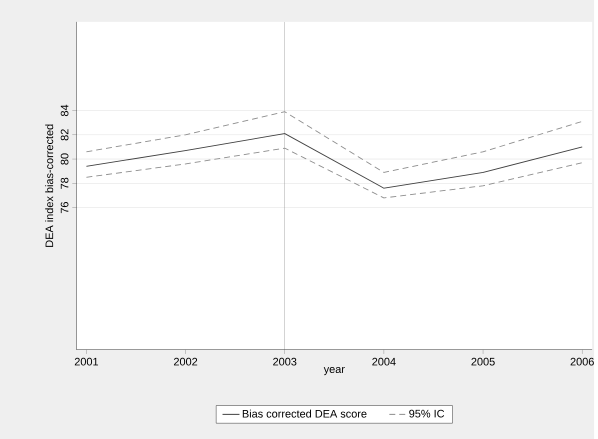 Image resolution: width=598 pixels, height=439 pixels. I want to click on x-tick-label: 2005, so click(483, 362).